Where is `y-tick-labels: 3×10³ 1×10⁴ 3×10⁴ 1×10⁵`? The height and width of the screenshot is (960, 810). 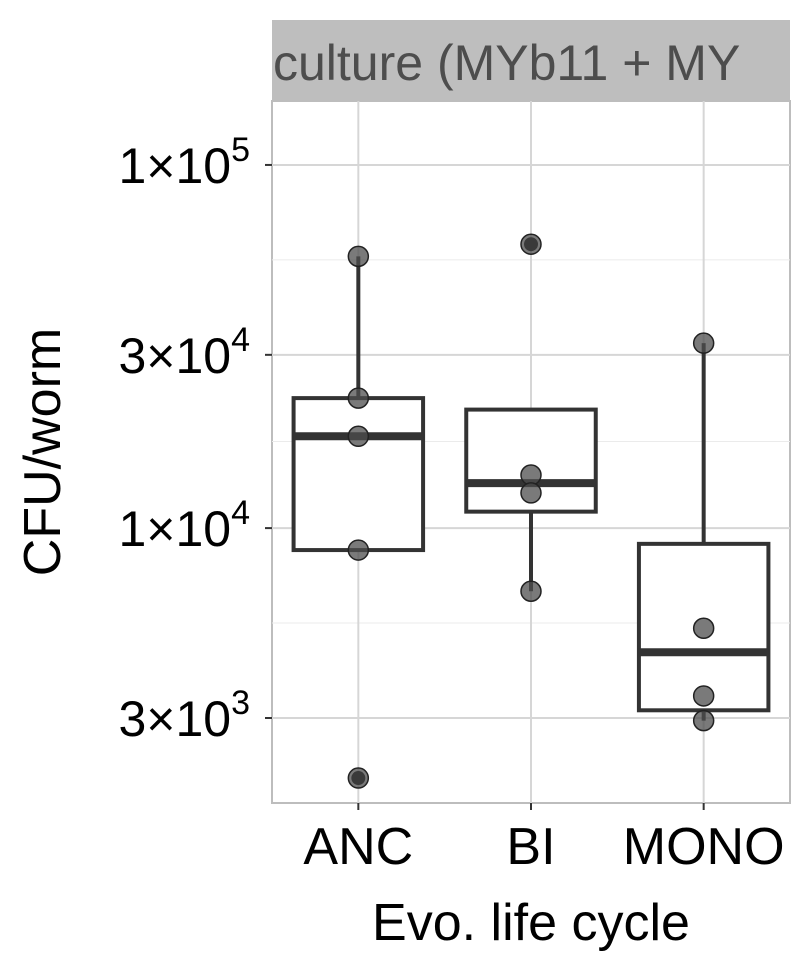 y-tick-labels: 3×10³ 1×10⁴ 3×10⁴ 1×10⁵ is located at coordinates (195, 439).